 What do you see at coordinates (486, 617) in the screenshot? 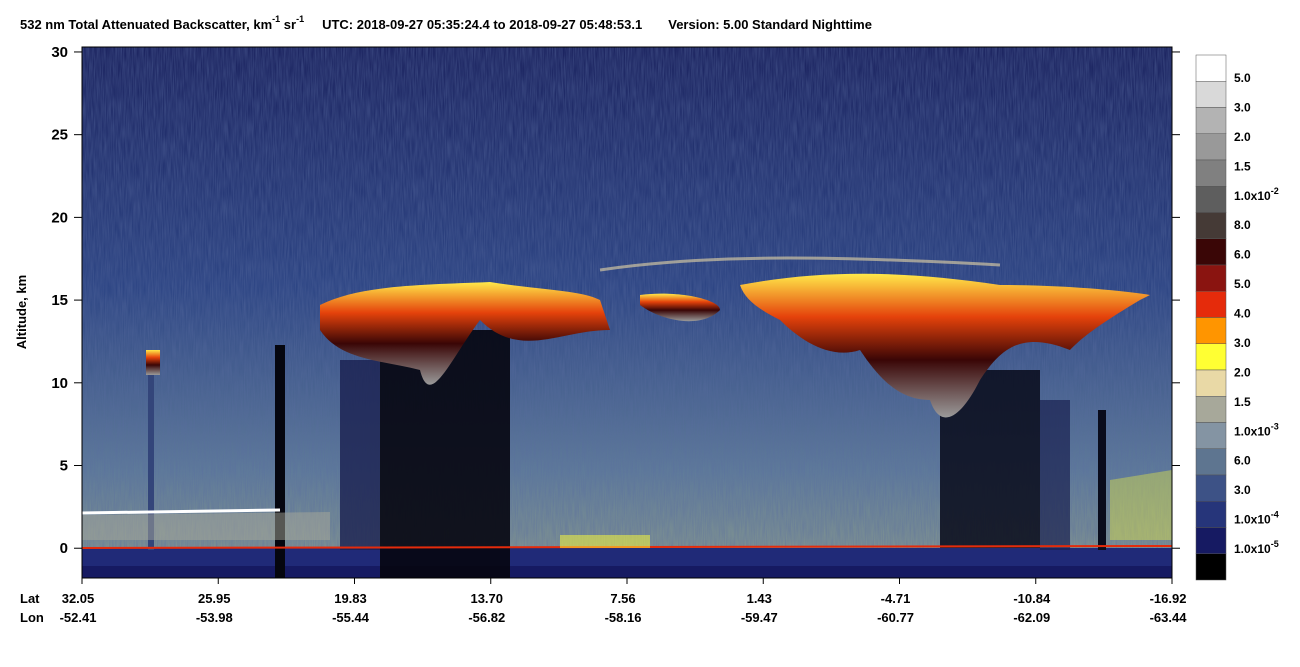
I see `lon-tick-label: -56.82` at bounding box center [486, 617].